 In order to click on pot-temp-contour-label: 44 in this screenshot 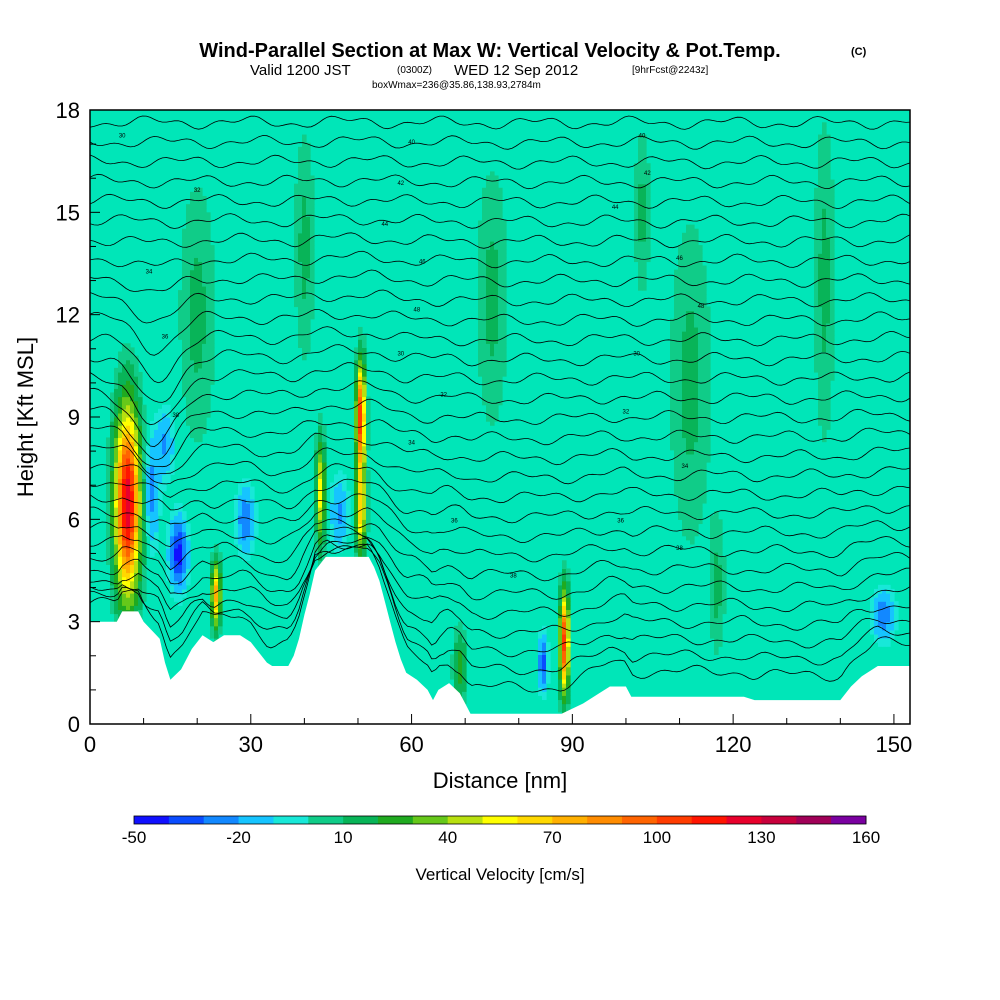, I will do `click(384, 225)`.